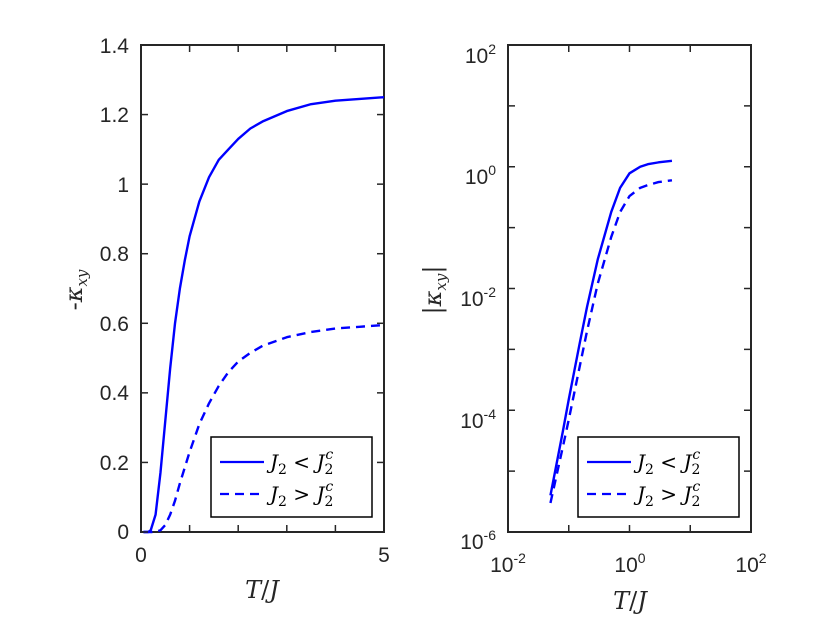  I want to click on right-series-layer, so click(611, 331).